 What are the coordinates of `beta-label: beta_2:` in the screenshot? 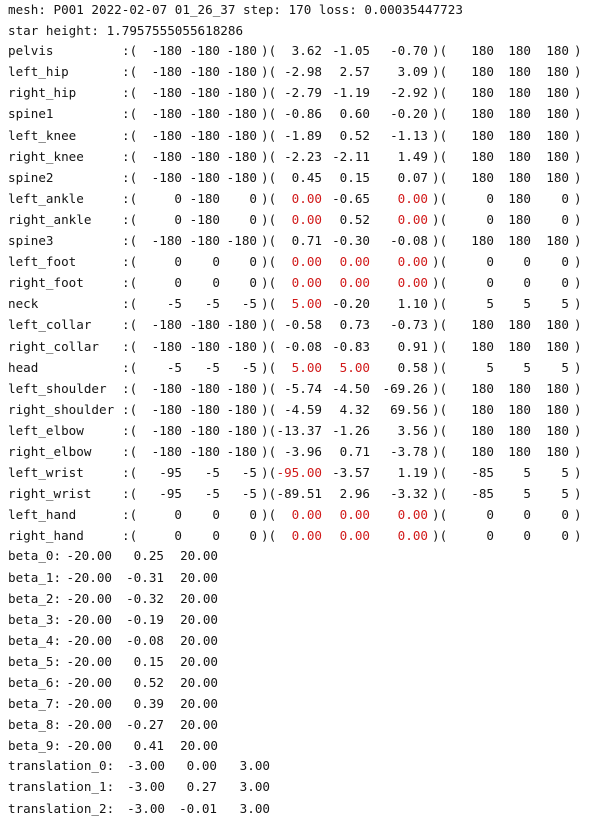 It's located at (35, 598).